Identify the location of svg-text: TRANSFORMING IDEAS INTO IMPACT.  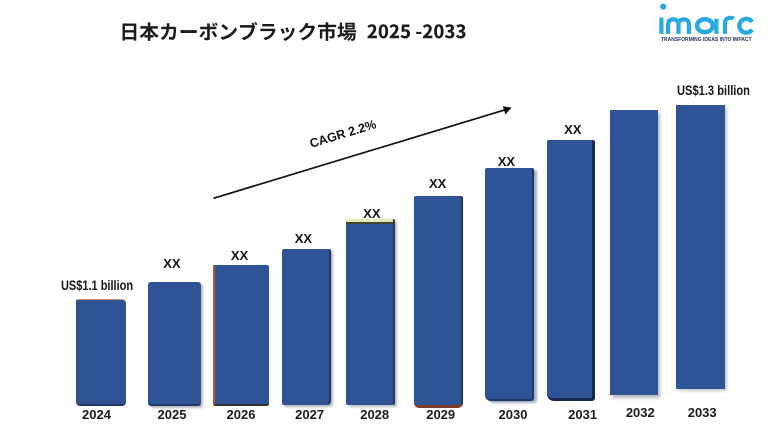
(706, 40).